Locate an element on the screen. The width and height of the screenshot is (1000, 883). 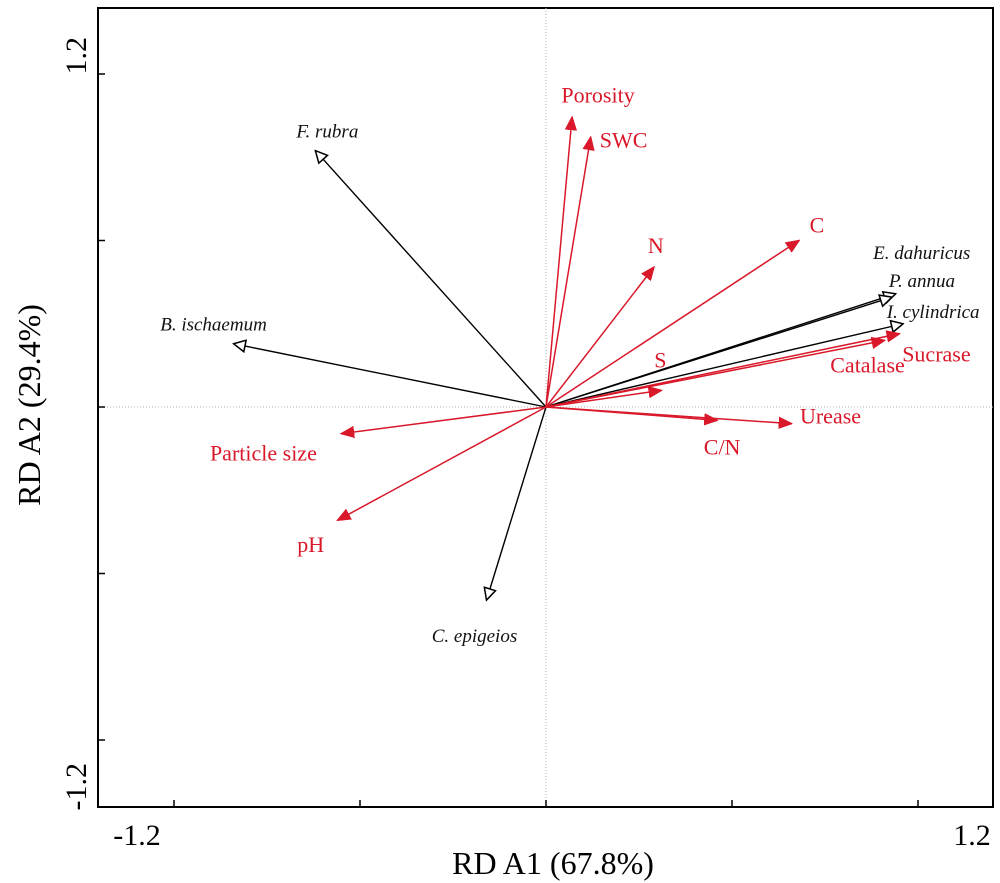
env-label-swc: SWC is located at coordinates (624, 139).